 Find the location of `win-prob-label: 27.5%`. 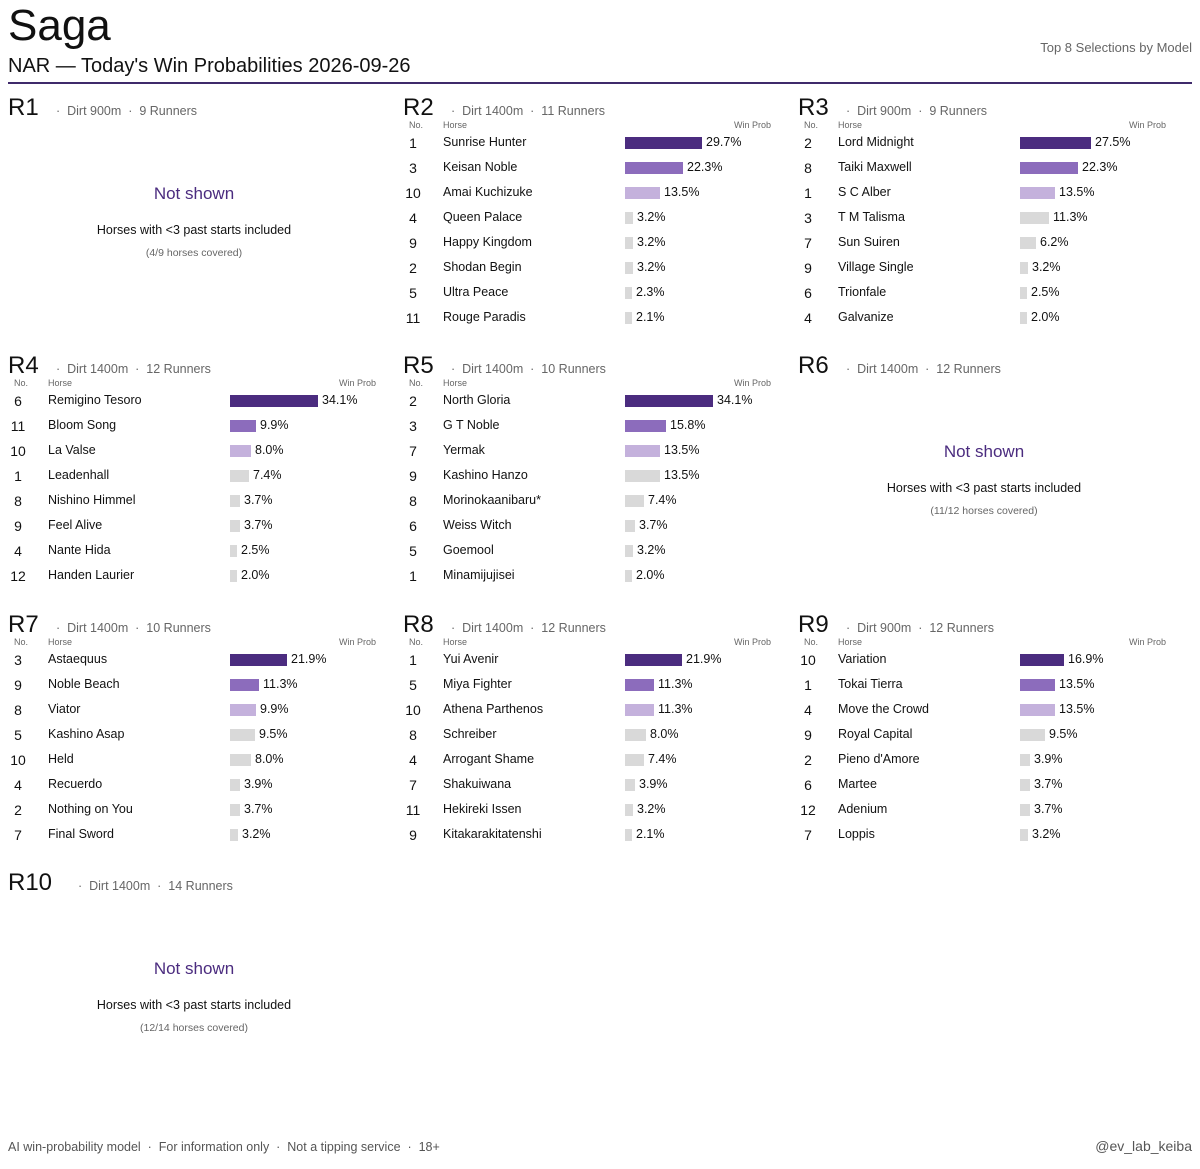

win-prob-label: 27.5% is located at coordinates (1113, 142).